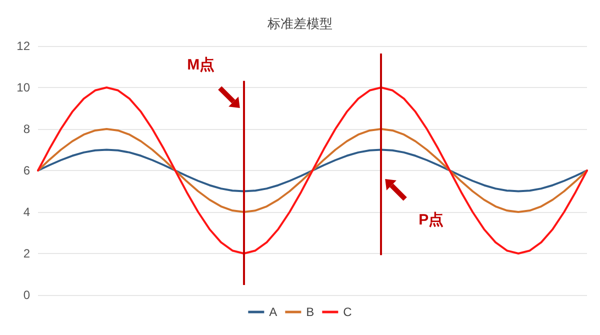  Describe the element at coordinates (299, 23) in the screenshot. I see `chart-title: 标准差模型` at that location.